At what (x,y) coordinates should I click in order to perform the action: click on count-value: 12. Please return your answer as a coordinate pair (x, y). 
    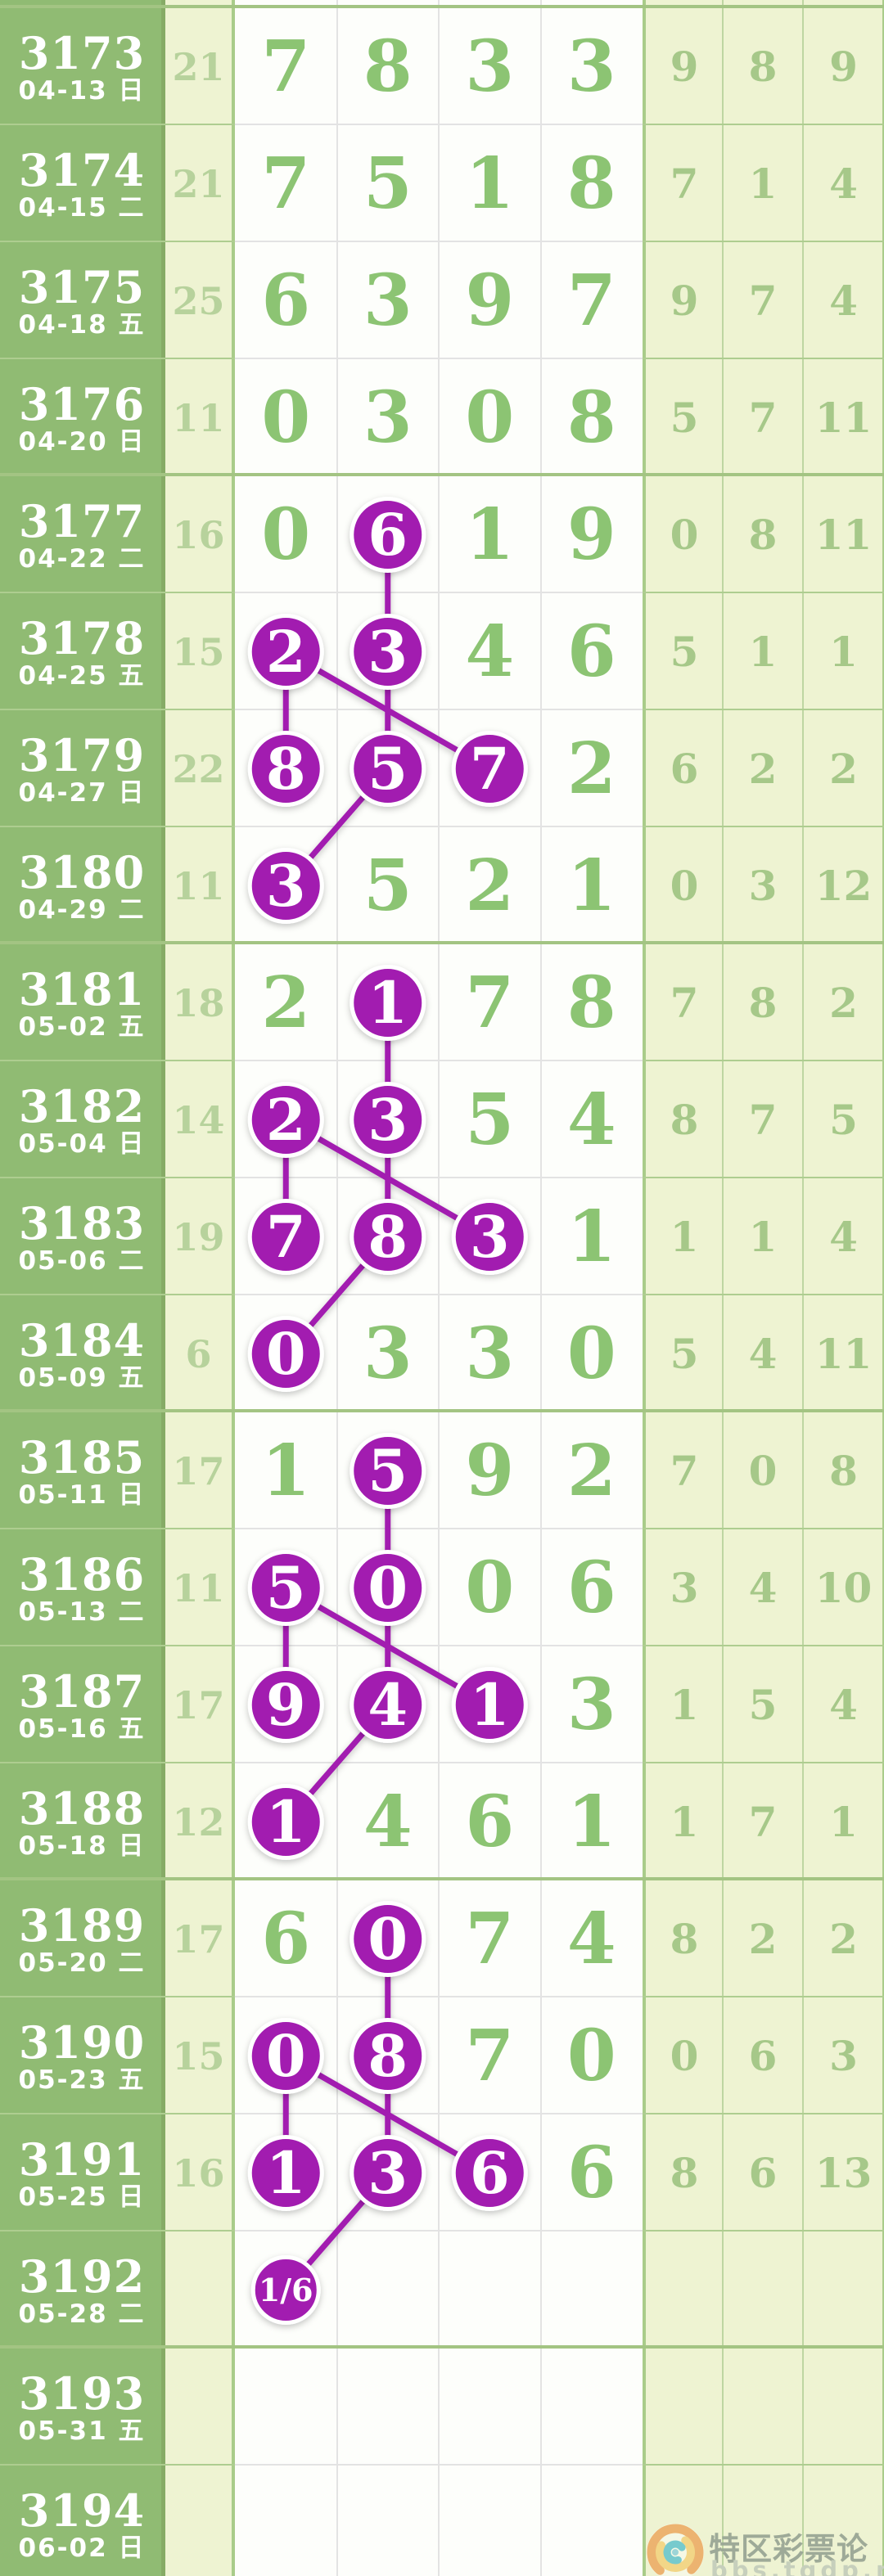
    Looking at the image, I should click on (199, 1822).